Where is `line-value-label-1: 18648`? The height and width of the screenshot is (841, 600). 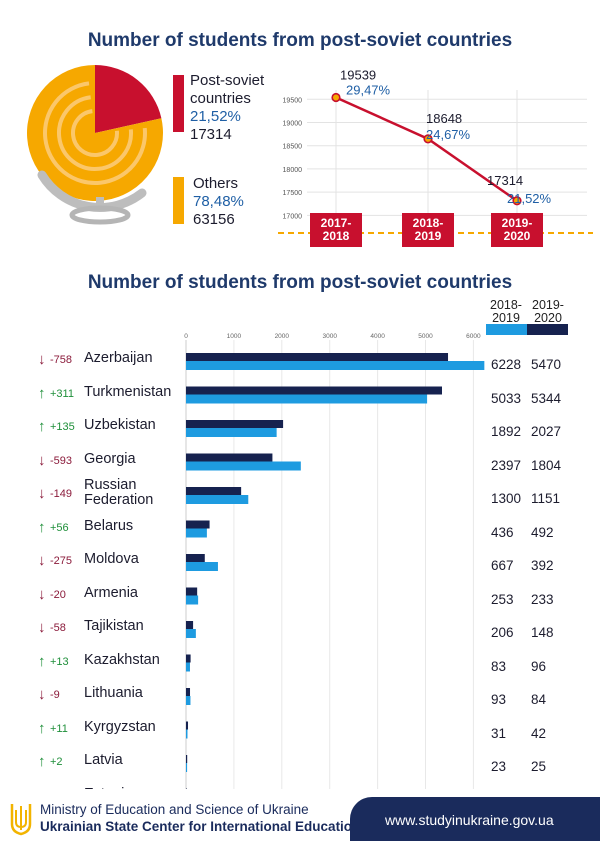 line-value-label-1: 18648 is located at coordinates (444, 118).